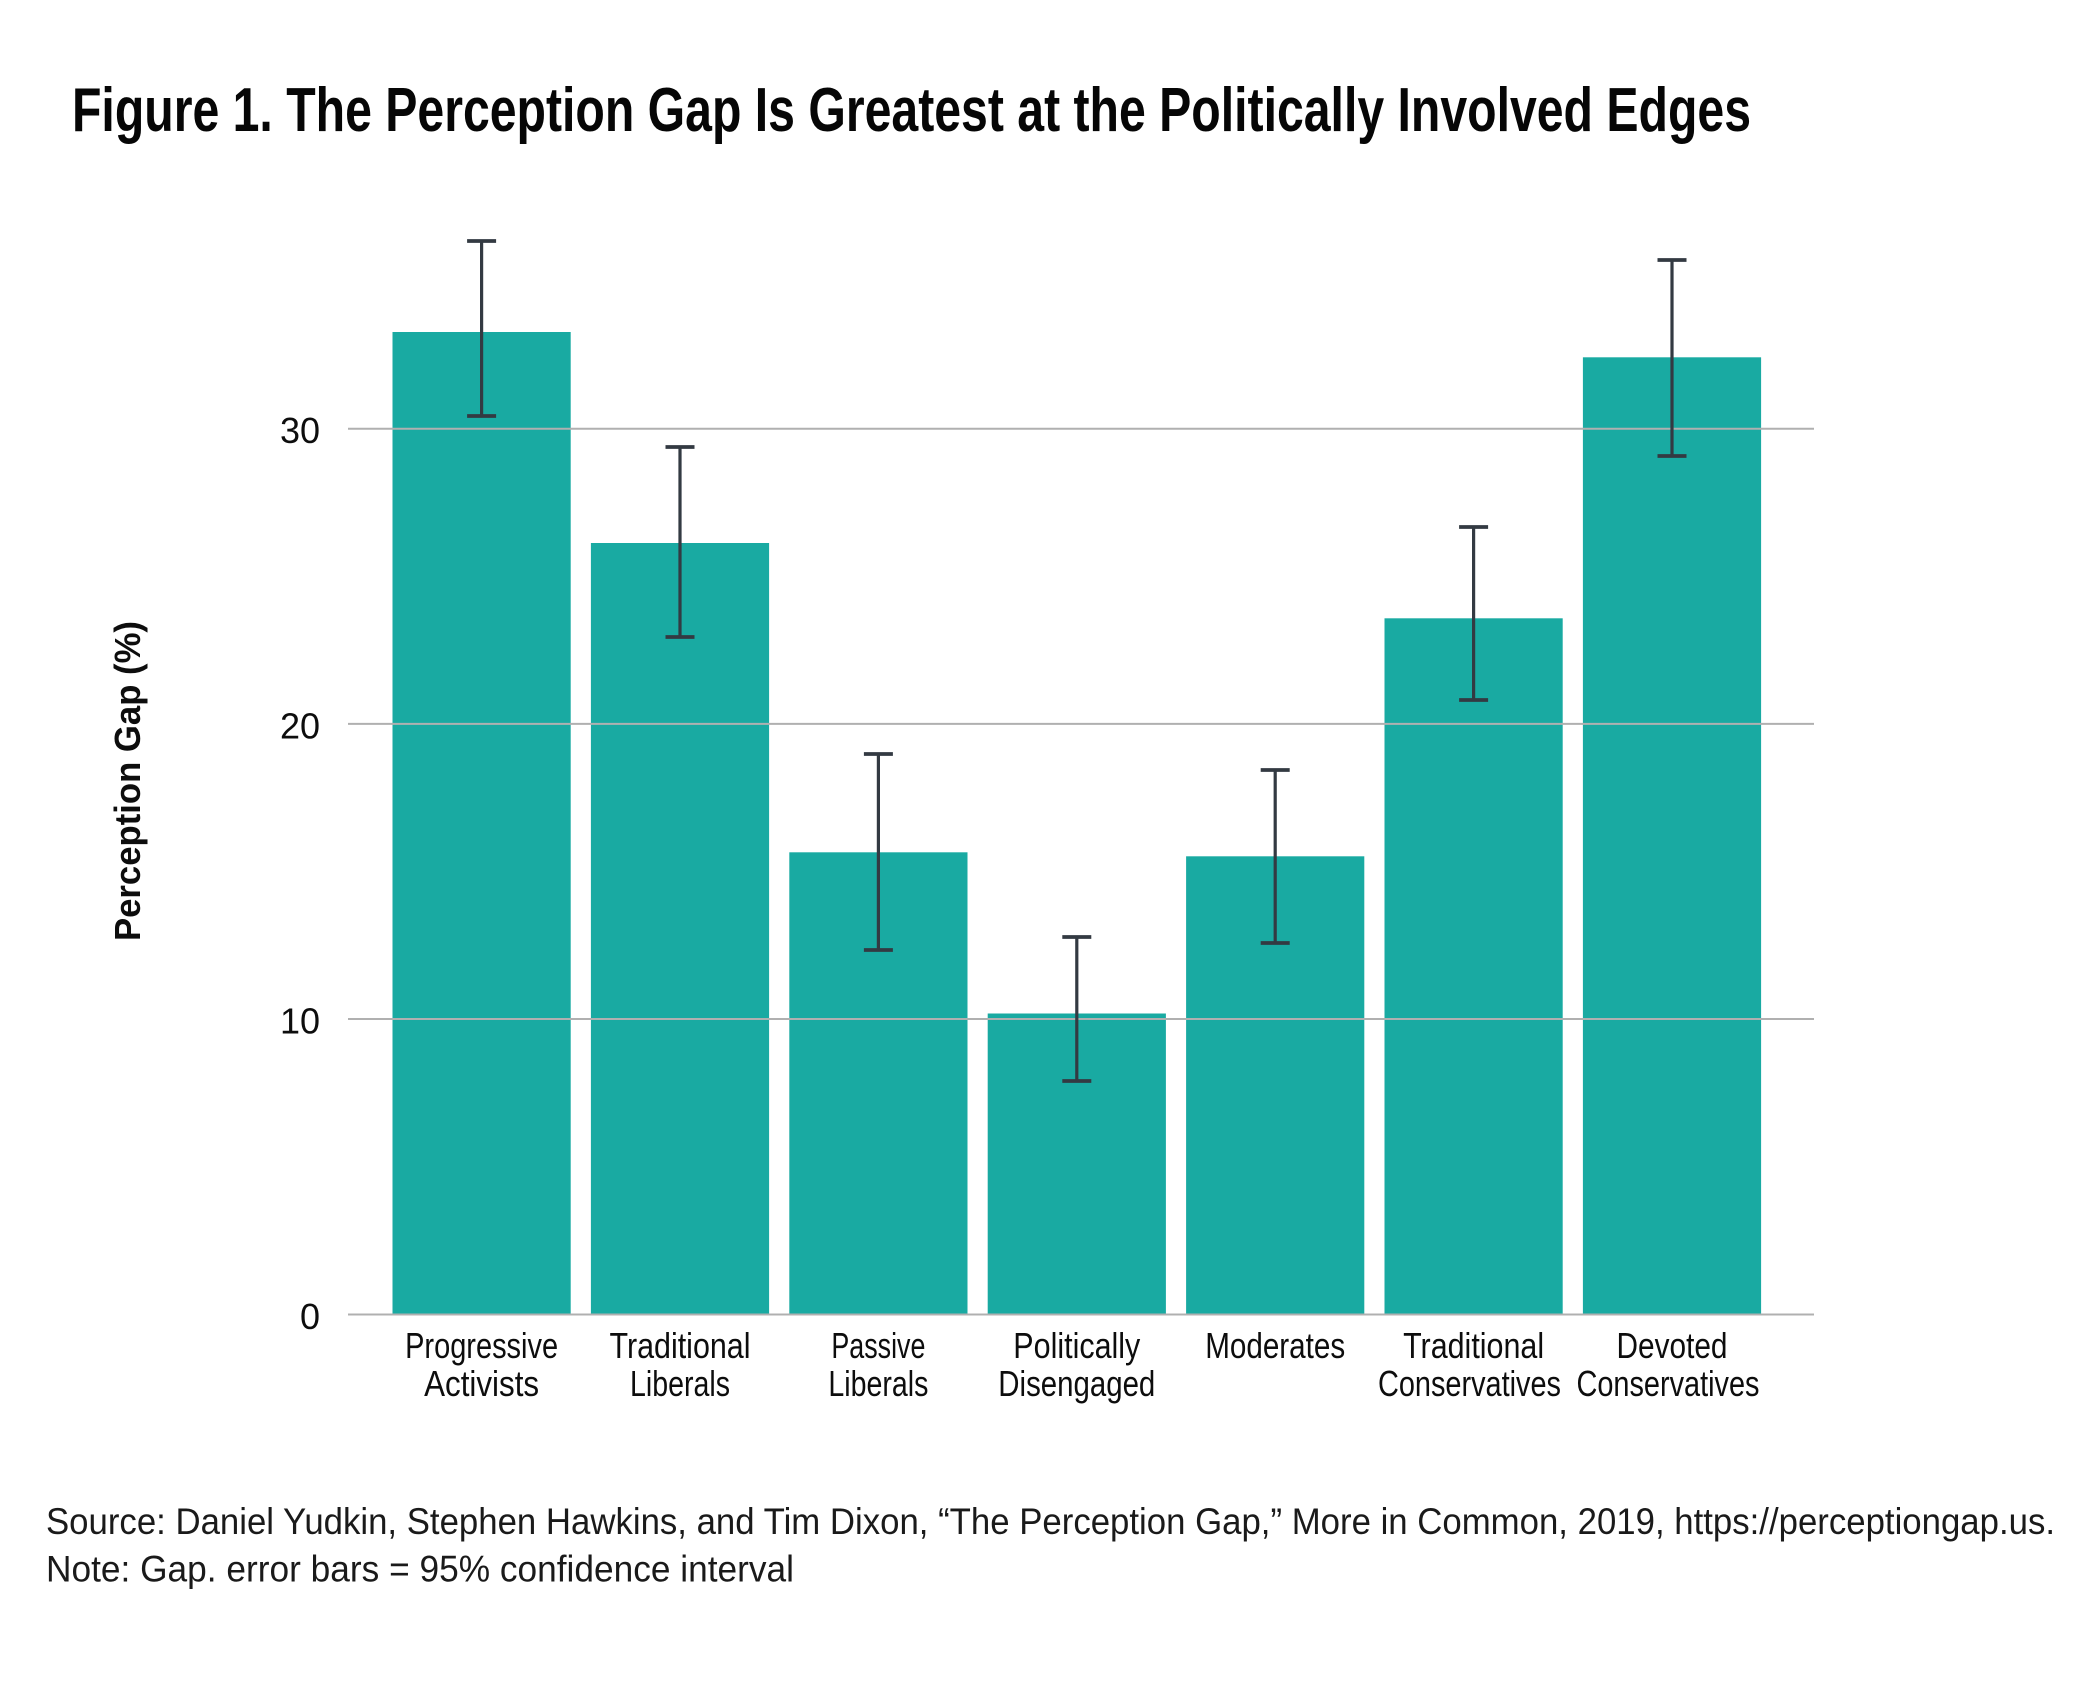 This screenshot has width=2084, height=1708. What do you see at coordinates (481, 1345) in the screenshot?
I see `svg-text: Progressive` at bounding box center [481, 1345].